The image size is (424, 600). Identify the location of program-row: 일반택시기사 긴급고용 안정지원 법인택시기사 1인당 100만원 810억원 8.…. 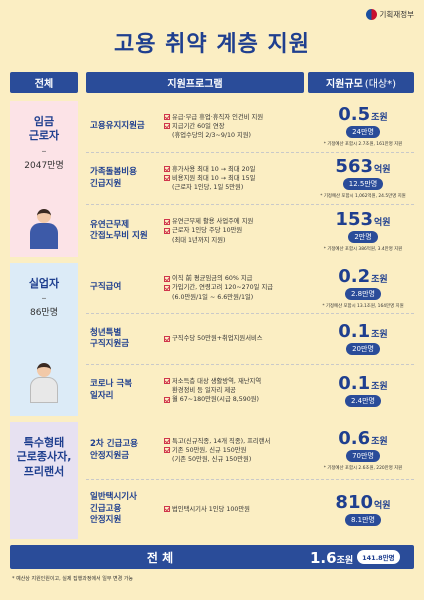
(250, 509).